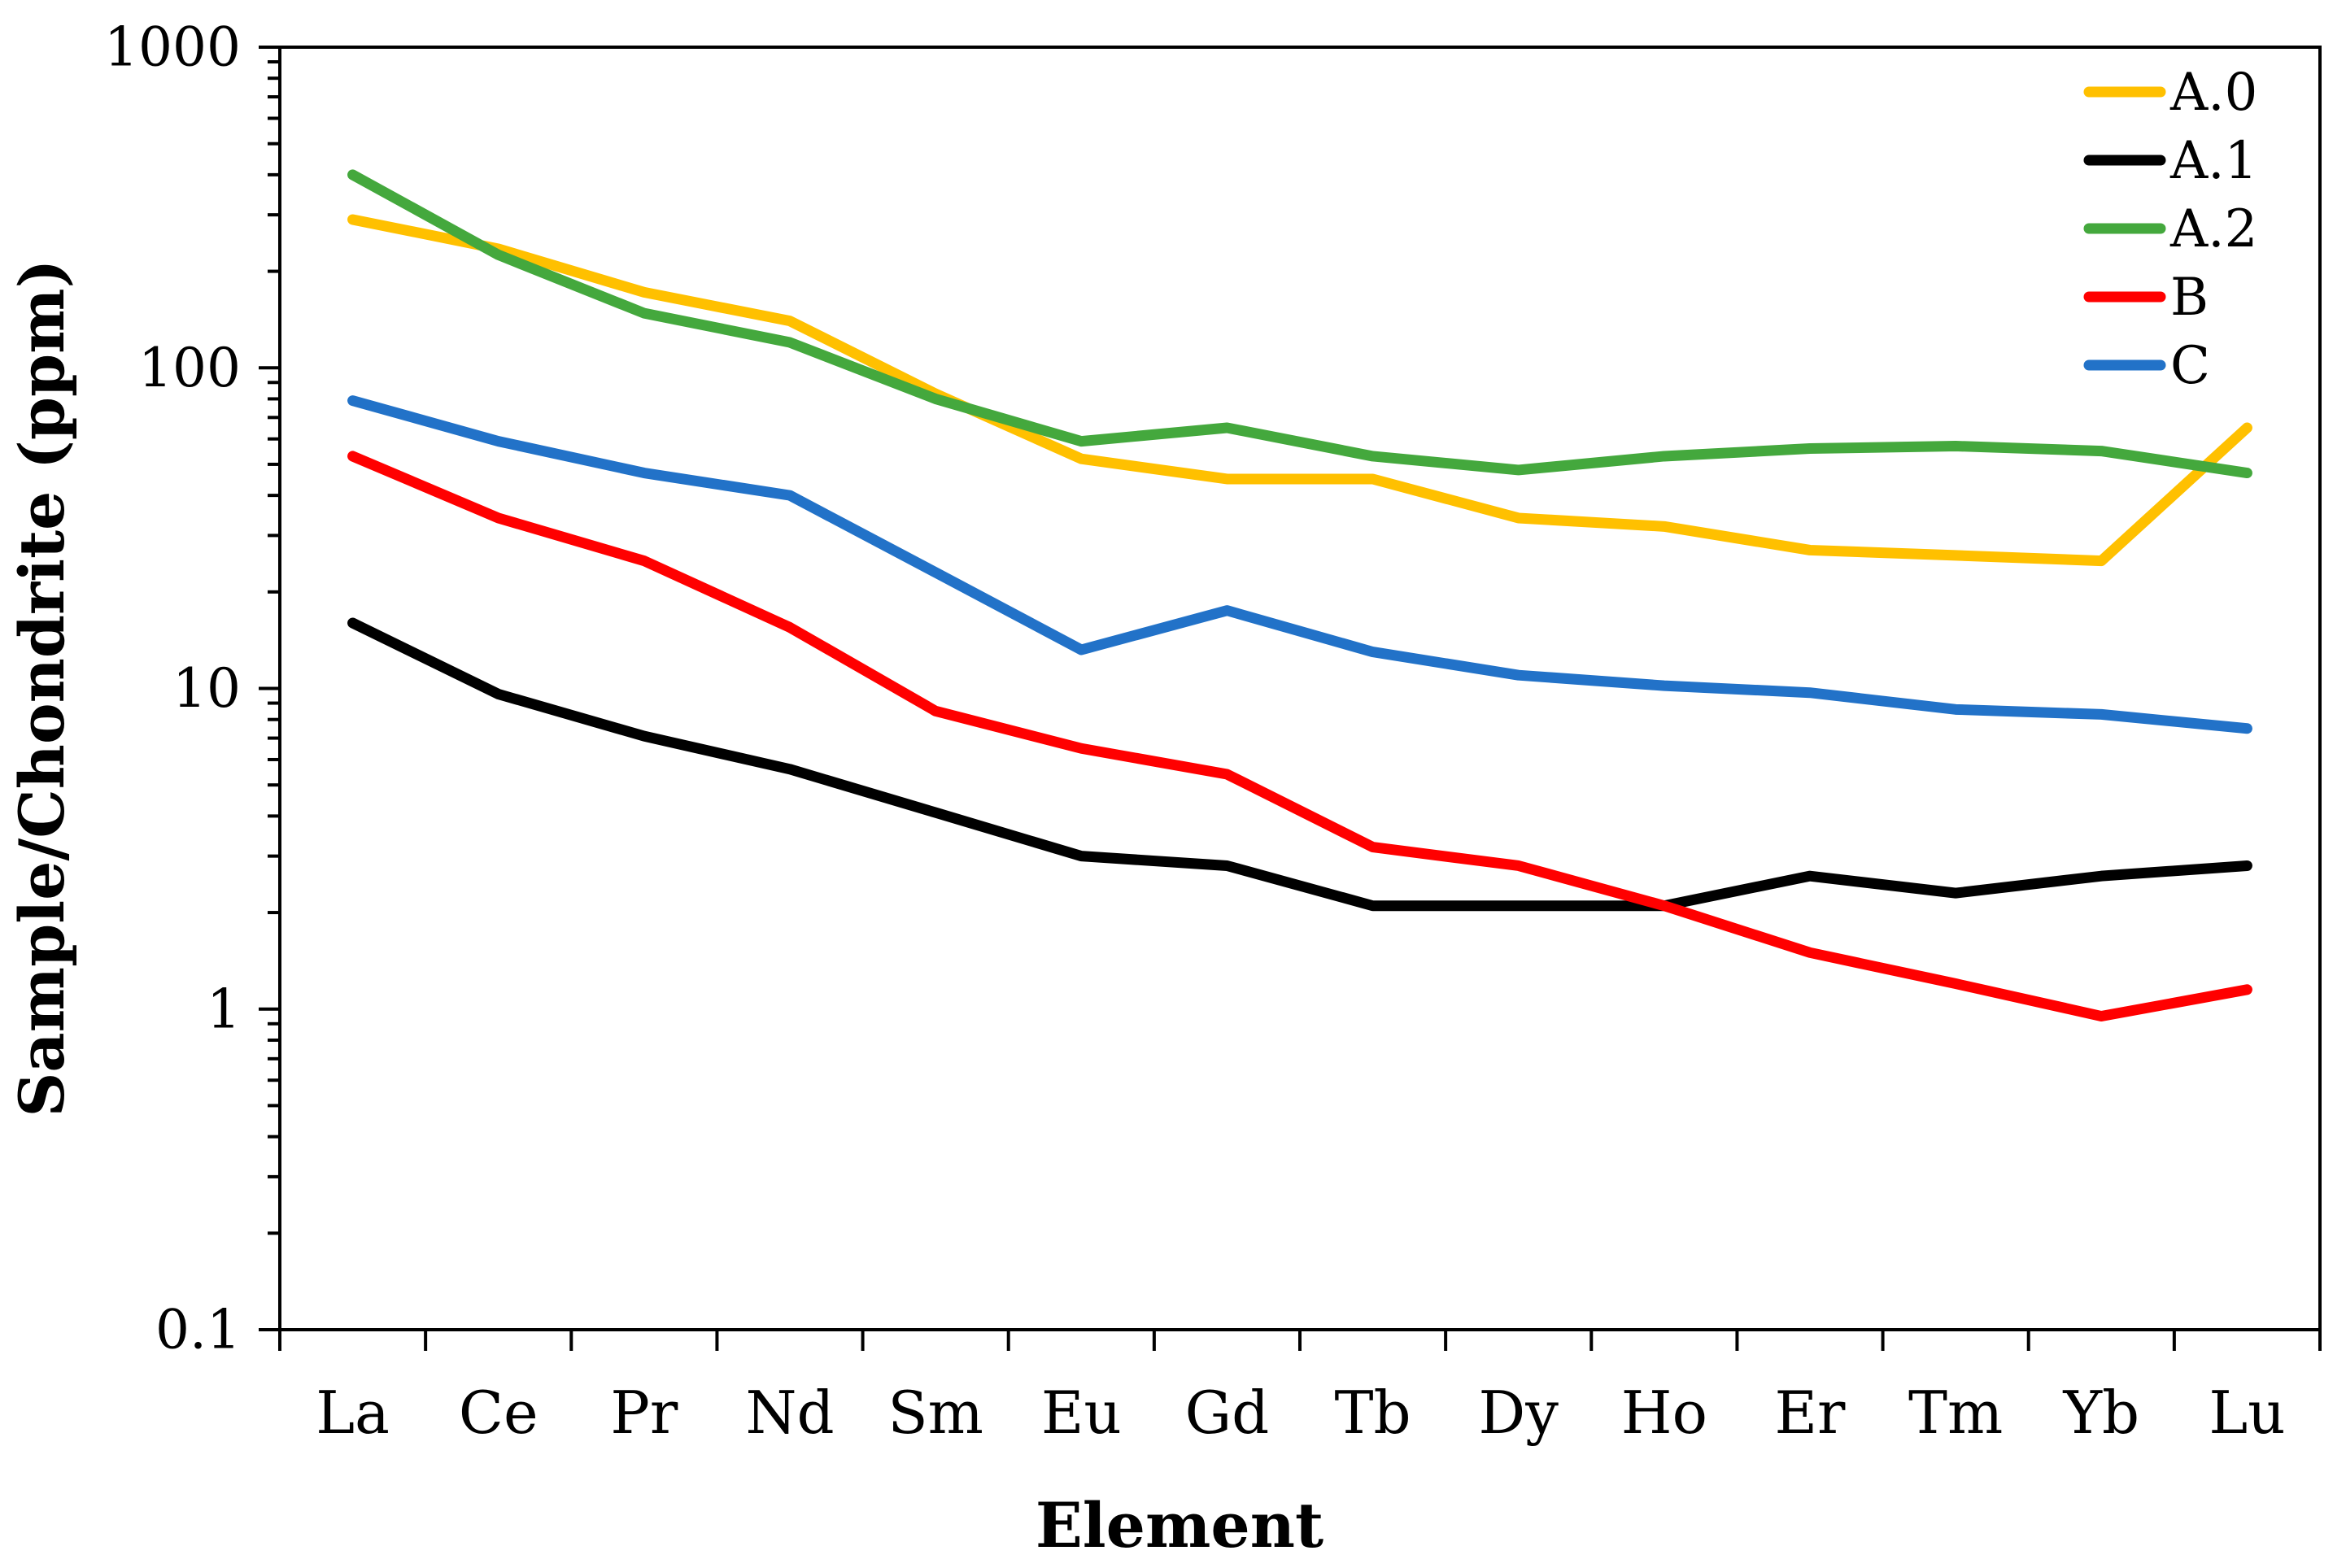  I want to click on y-tick-label: 0.1, so click(198, 1330).